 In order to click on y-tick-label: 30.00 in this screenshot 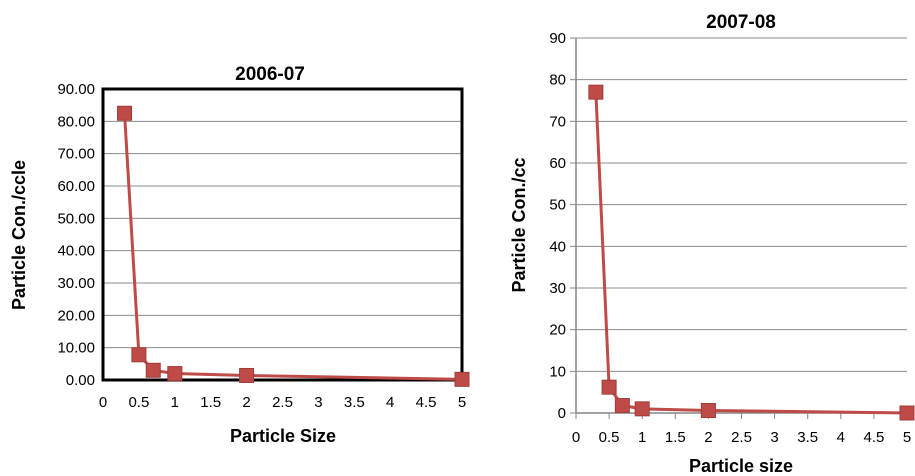, I will do `click(76, 283)`.